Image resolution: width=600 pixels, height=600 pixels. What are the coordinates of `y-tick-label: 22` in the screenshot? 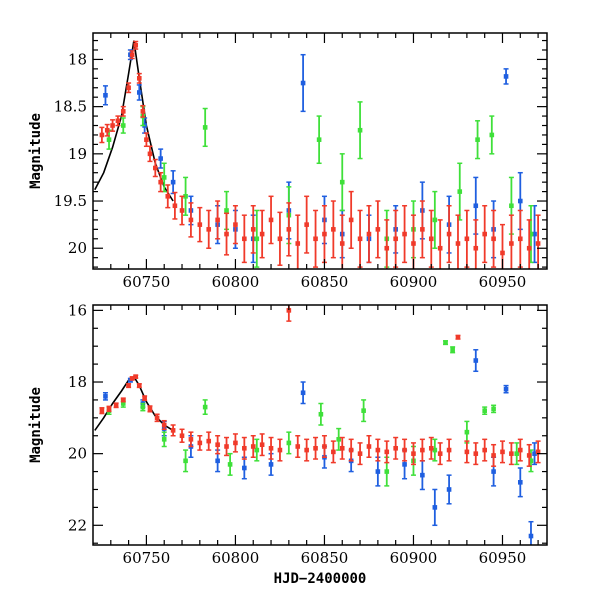 It's located at (77, 525).